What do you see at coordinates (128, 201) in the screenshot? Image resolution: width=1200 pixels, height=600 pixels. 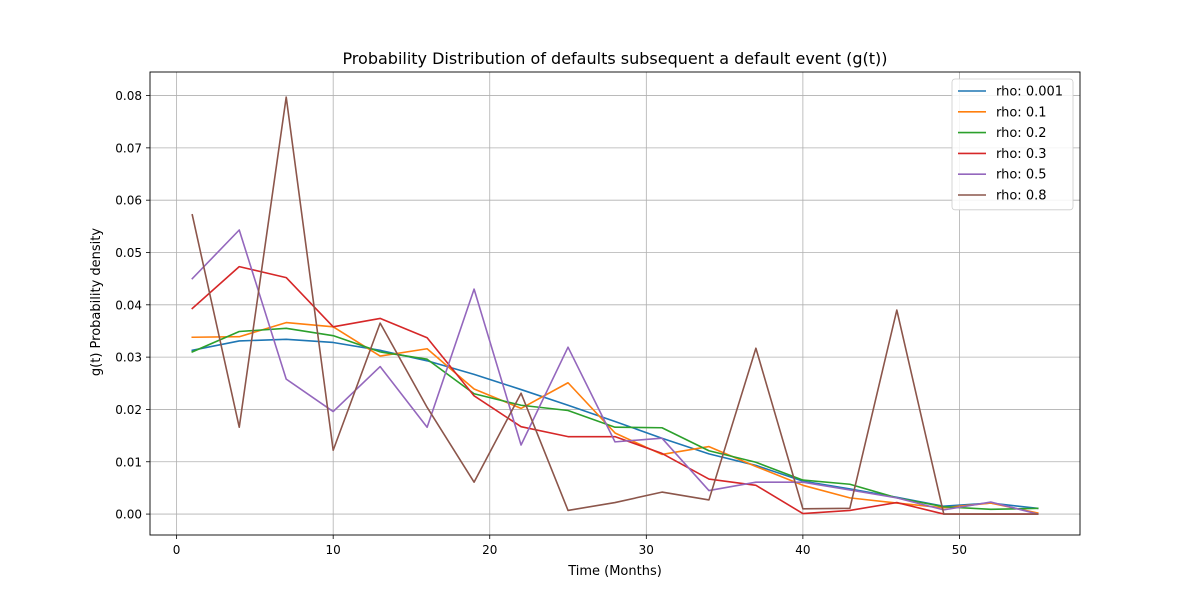 I see `y-tick-label: 0.06` at bounding box center [128, 201].